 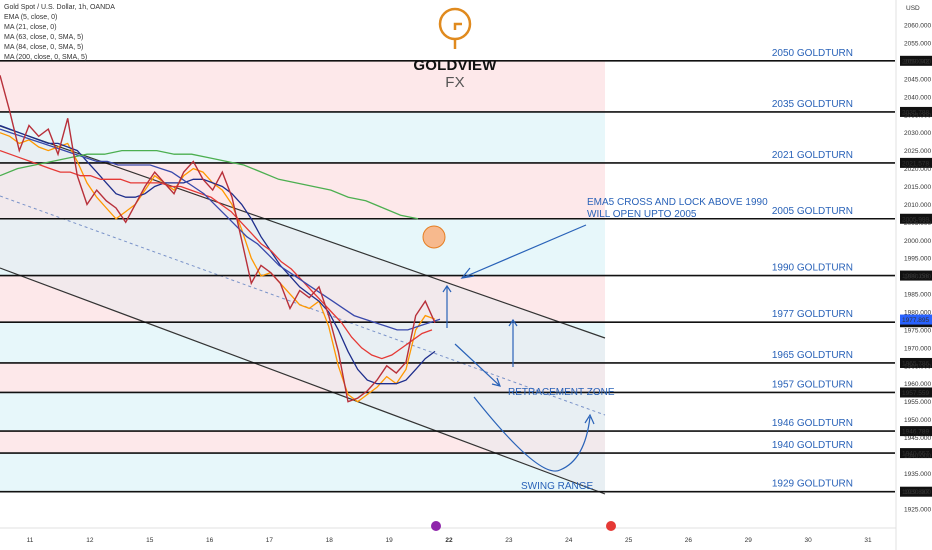 I want to click on down-arrowhead, so click(x=496, y=382).